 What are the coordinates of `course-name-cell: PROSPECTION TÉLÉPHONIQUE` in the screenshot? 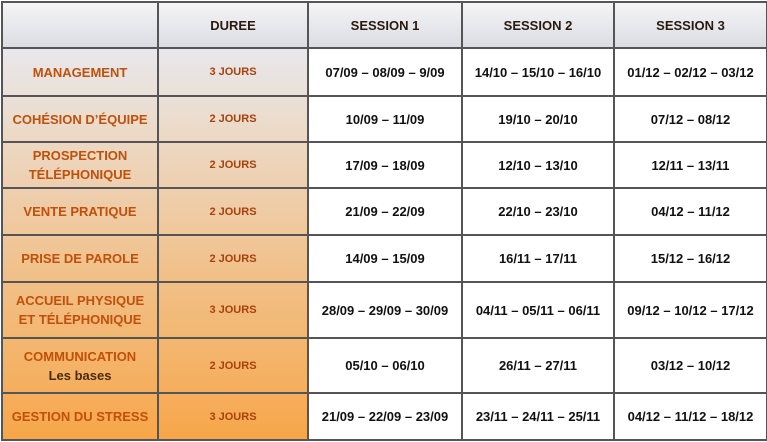 It's located at (80, 165).